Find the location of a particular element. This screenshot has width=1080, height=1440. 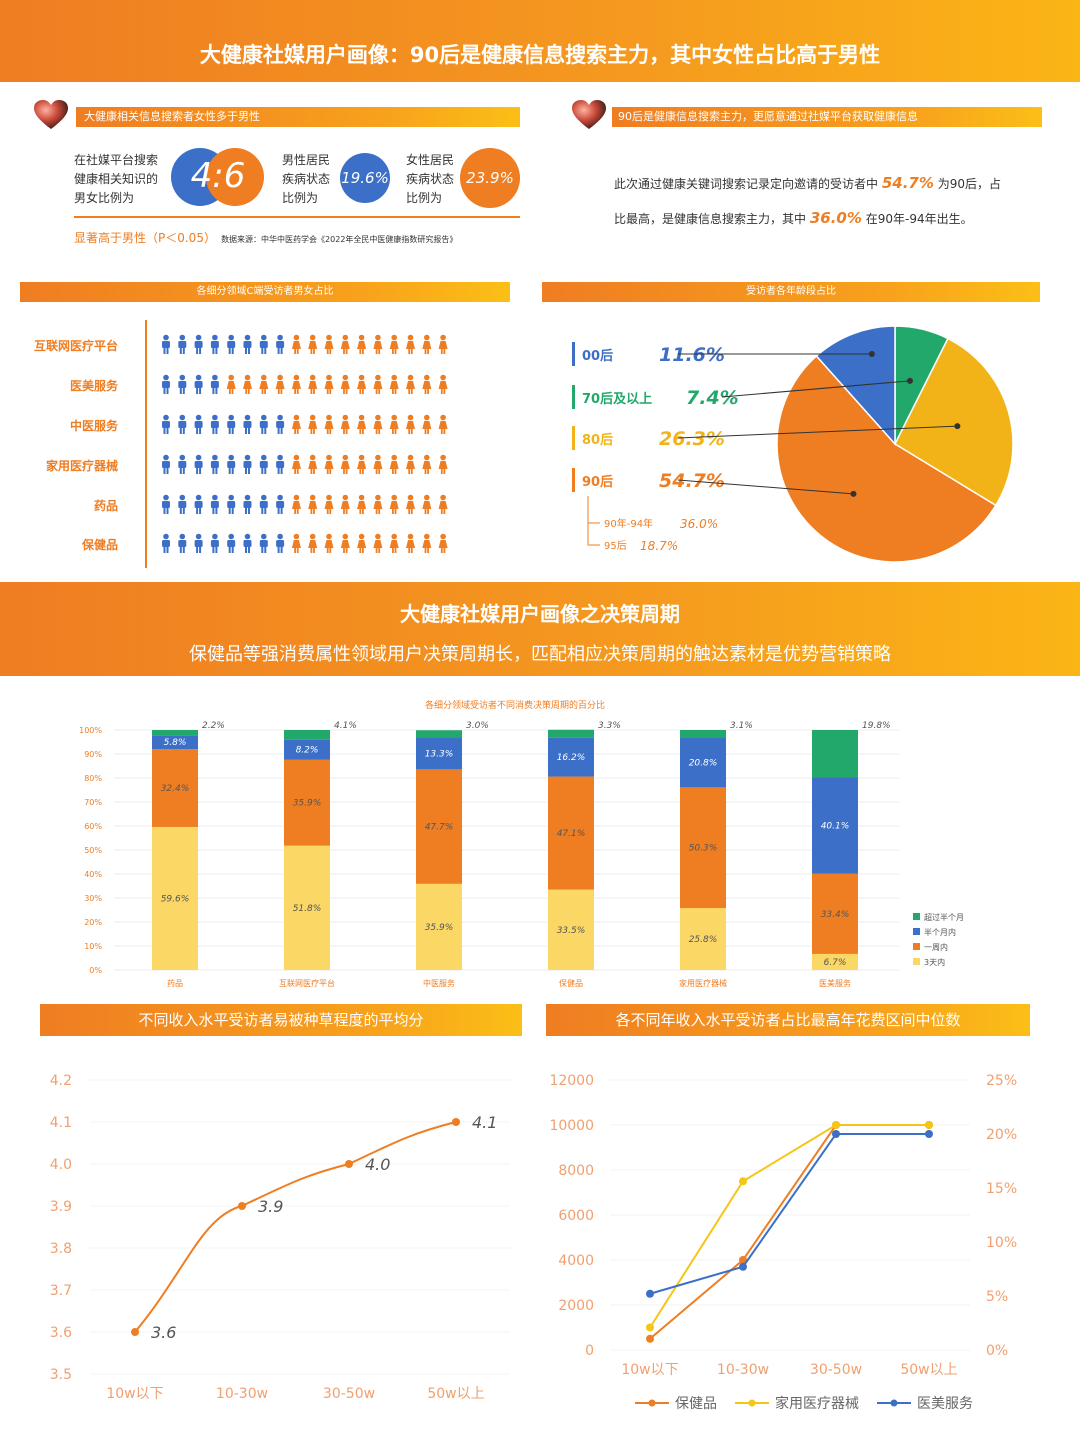

male-value: 19.6% is located at coordinates (365, 178).